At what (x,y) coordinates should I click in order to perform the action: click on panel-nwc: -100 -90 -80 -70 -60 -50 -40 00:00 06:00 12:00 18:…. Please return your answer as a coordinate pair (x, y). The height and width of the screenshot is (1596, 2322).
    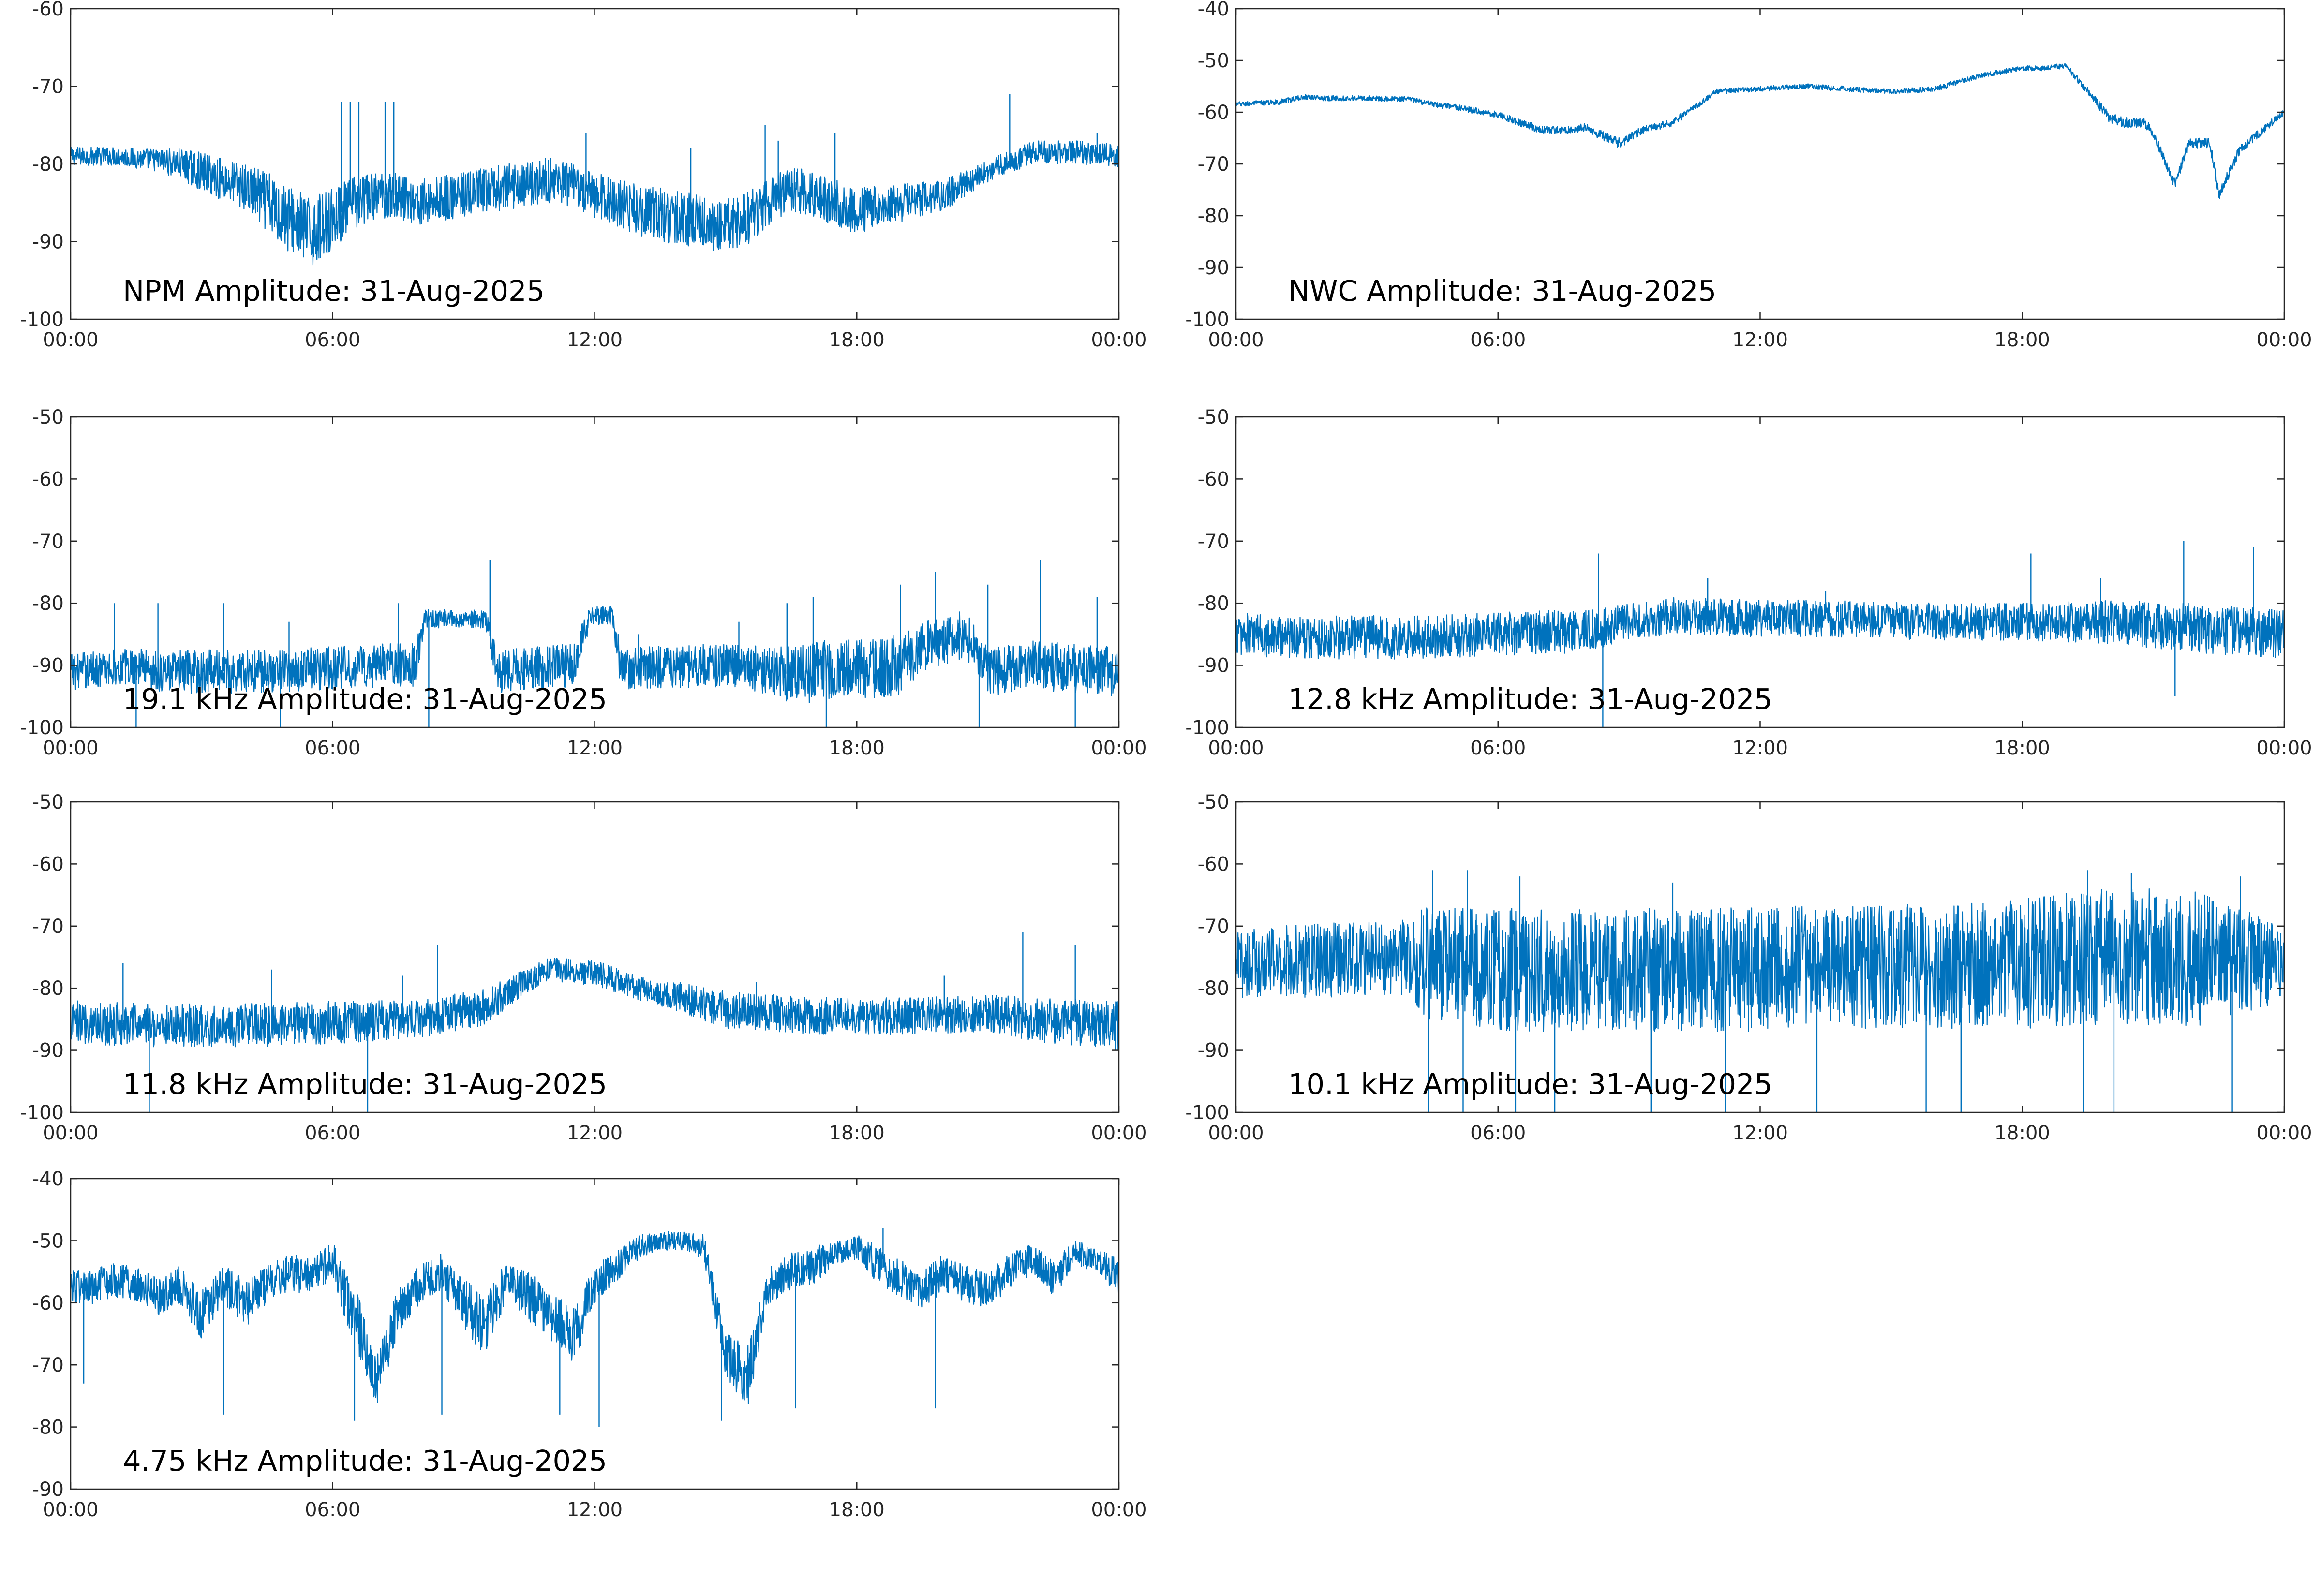
    Looking at the image, I should click on (1748, 175).